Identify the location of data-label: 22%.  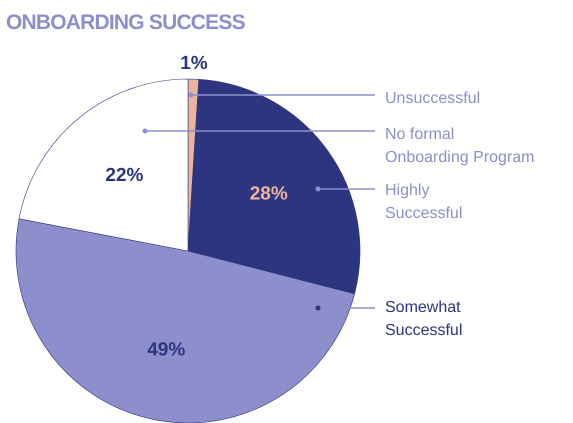
(124, 175).